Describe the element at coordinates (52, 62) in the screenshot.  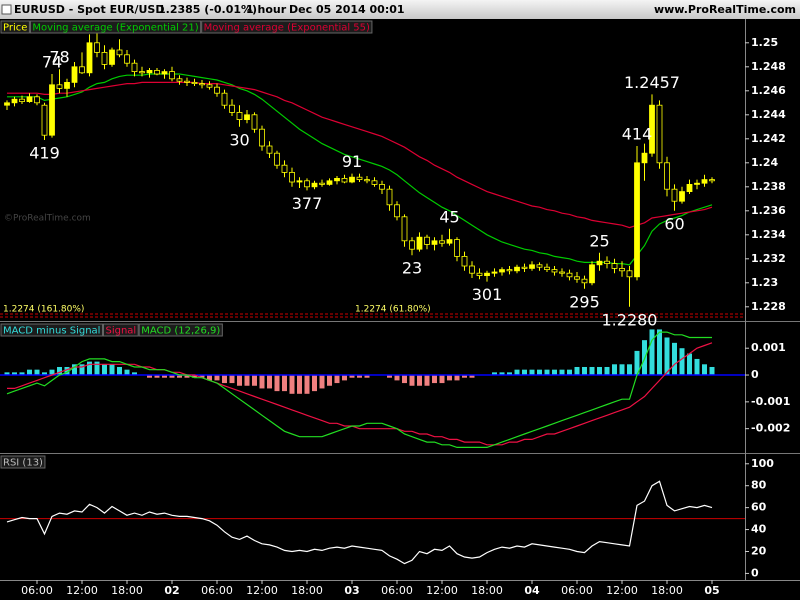
I see `price-annotation: 74` at that location.